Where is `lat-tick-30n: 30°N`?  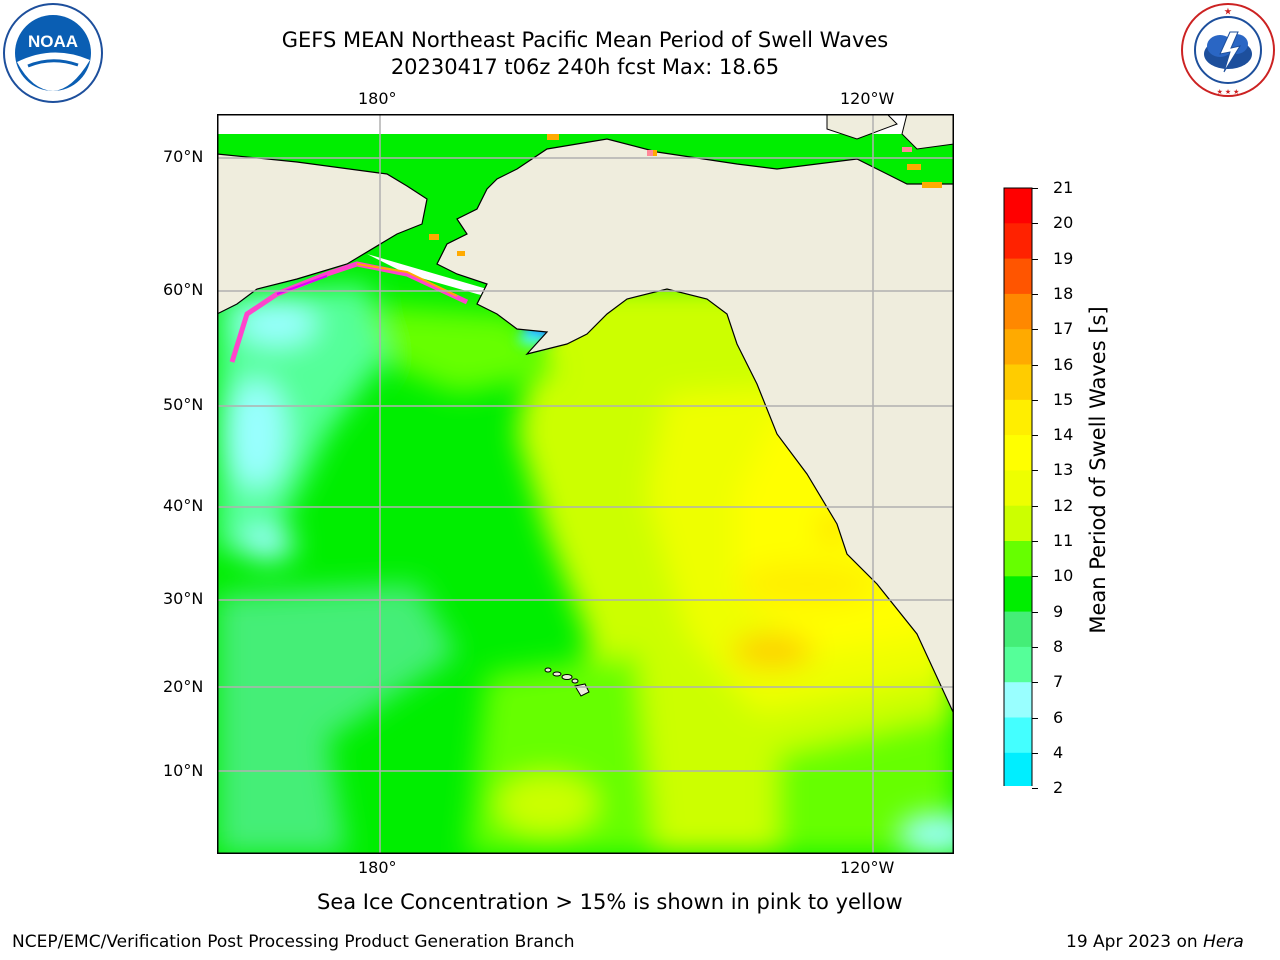
lat-tick-30n: 30°N is located at coordinates (183, 598).